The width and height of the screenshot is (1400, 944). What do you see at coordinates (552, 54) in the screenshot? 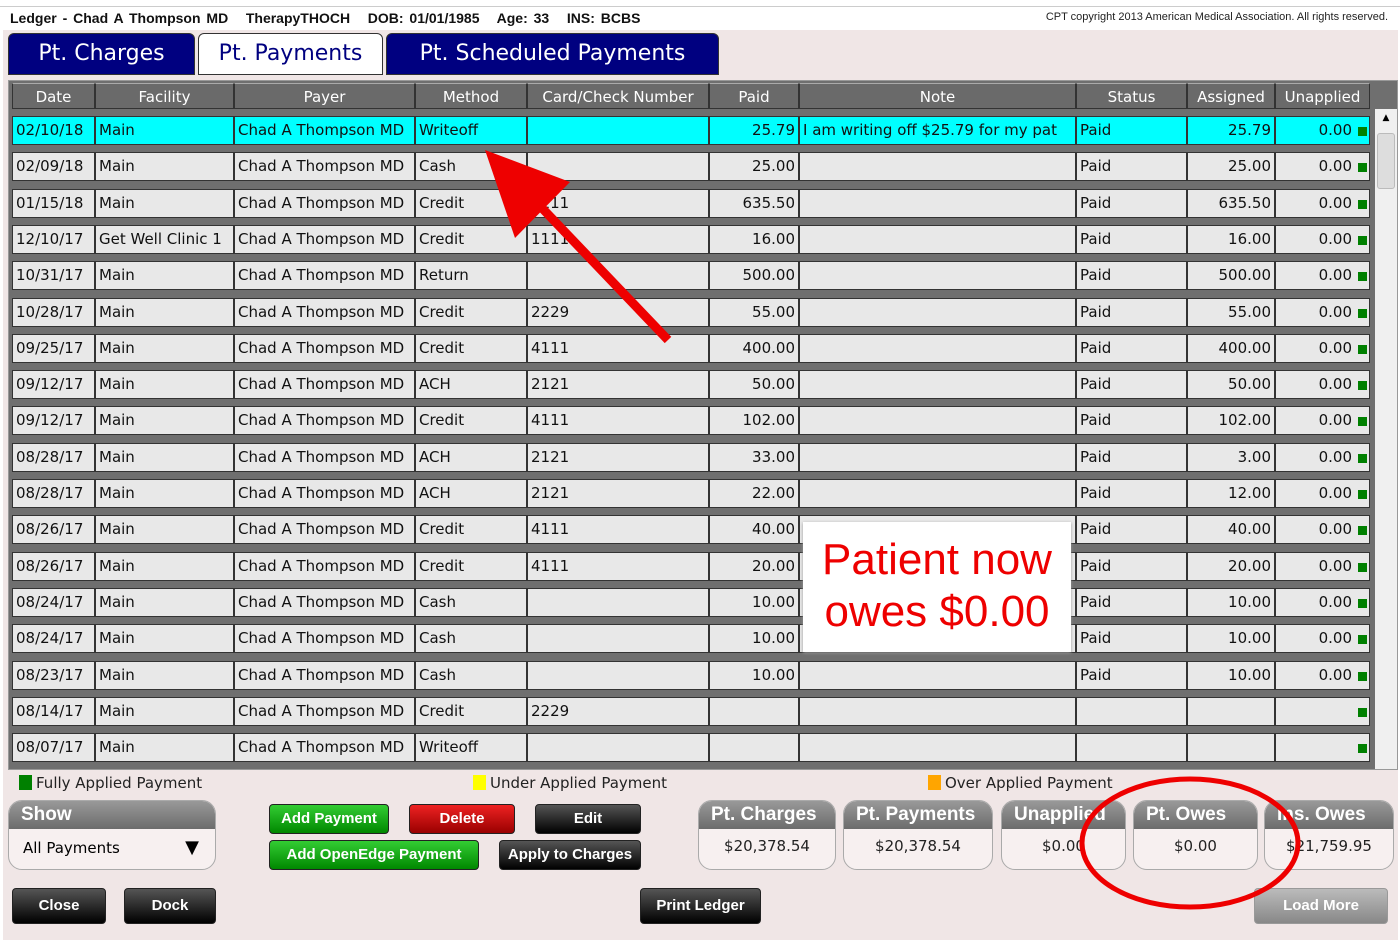
I see `tab-pt-scheduled-payments: Pt. Scheduled Payments` at bounding box center [552, 54].